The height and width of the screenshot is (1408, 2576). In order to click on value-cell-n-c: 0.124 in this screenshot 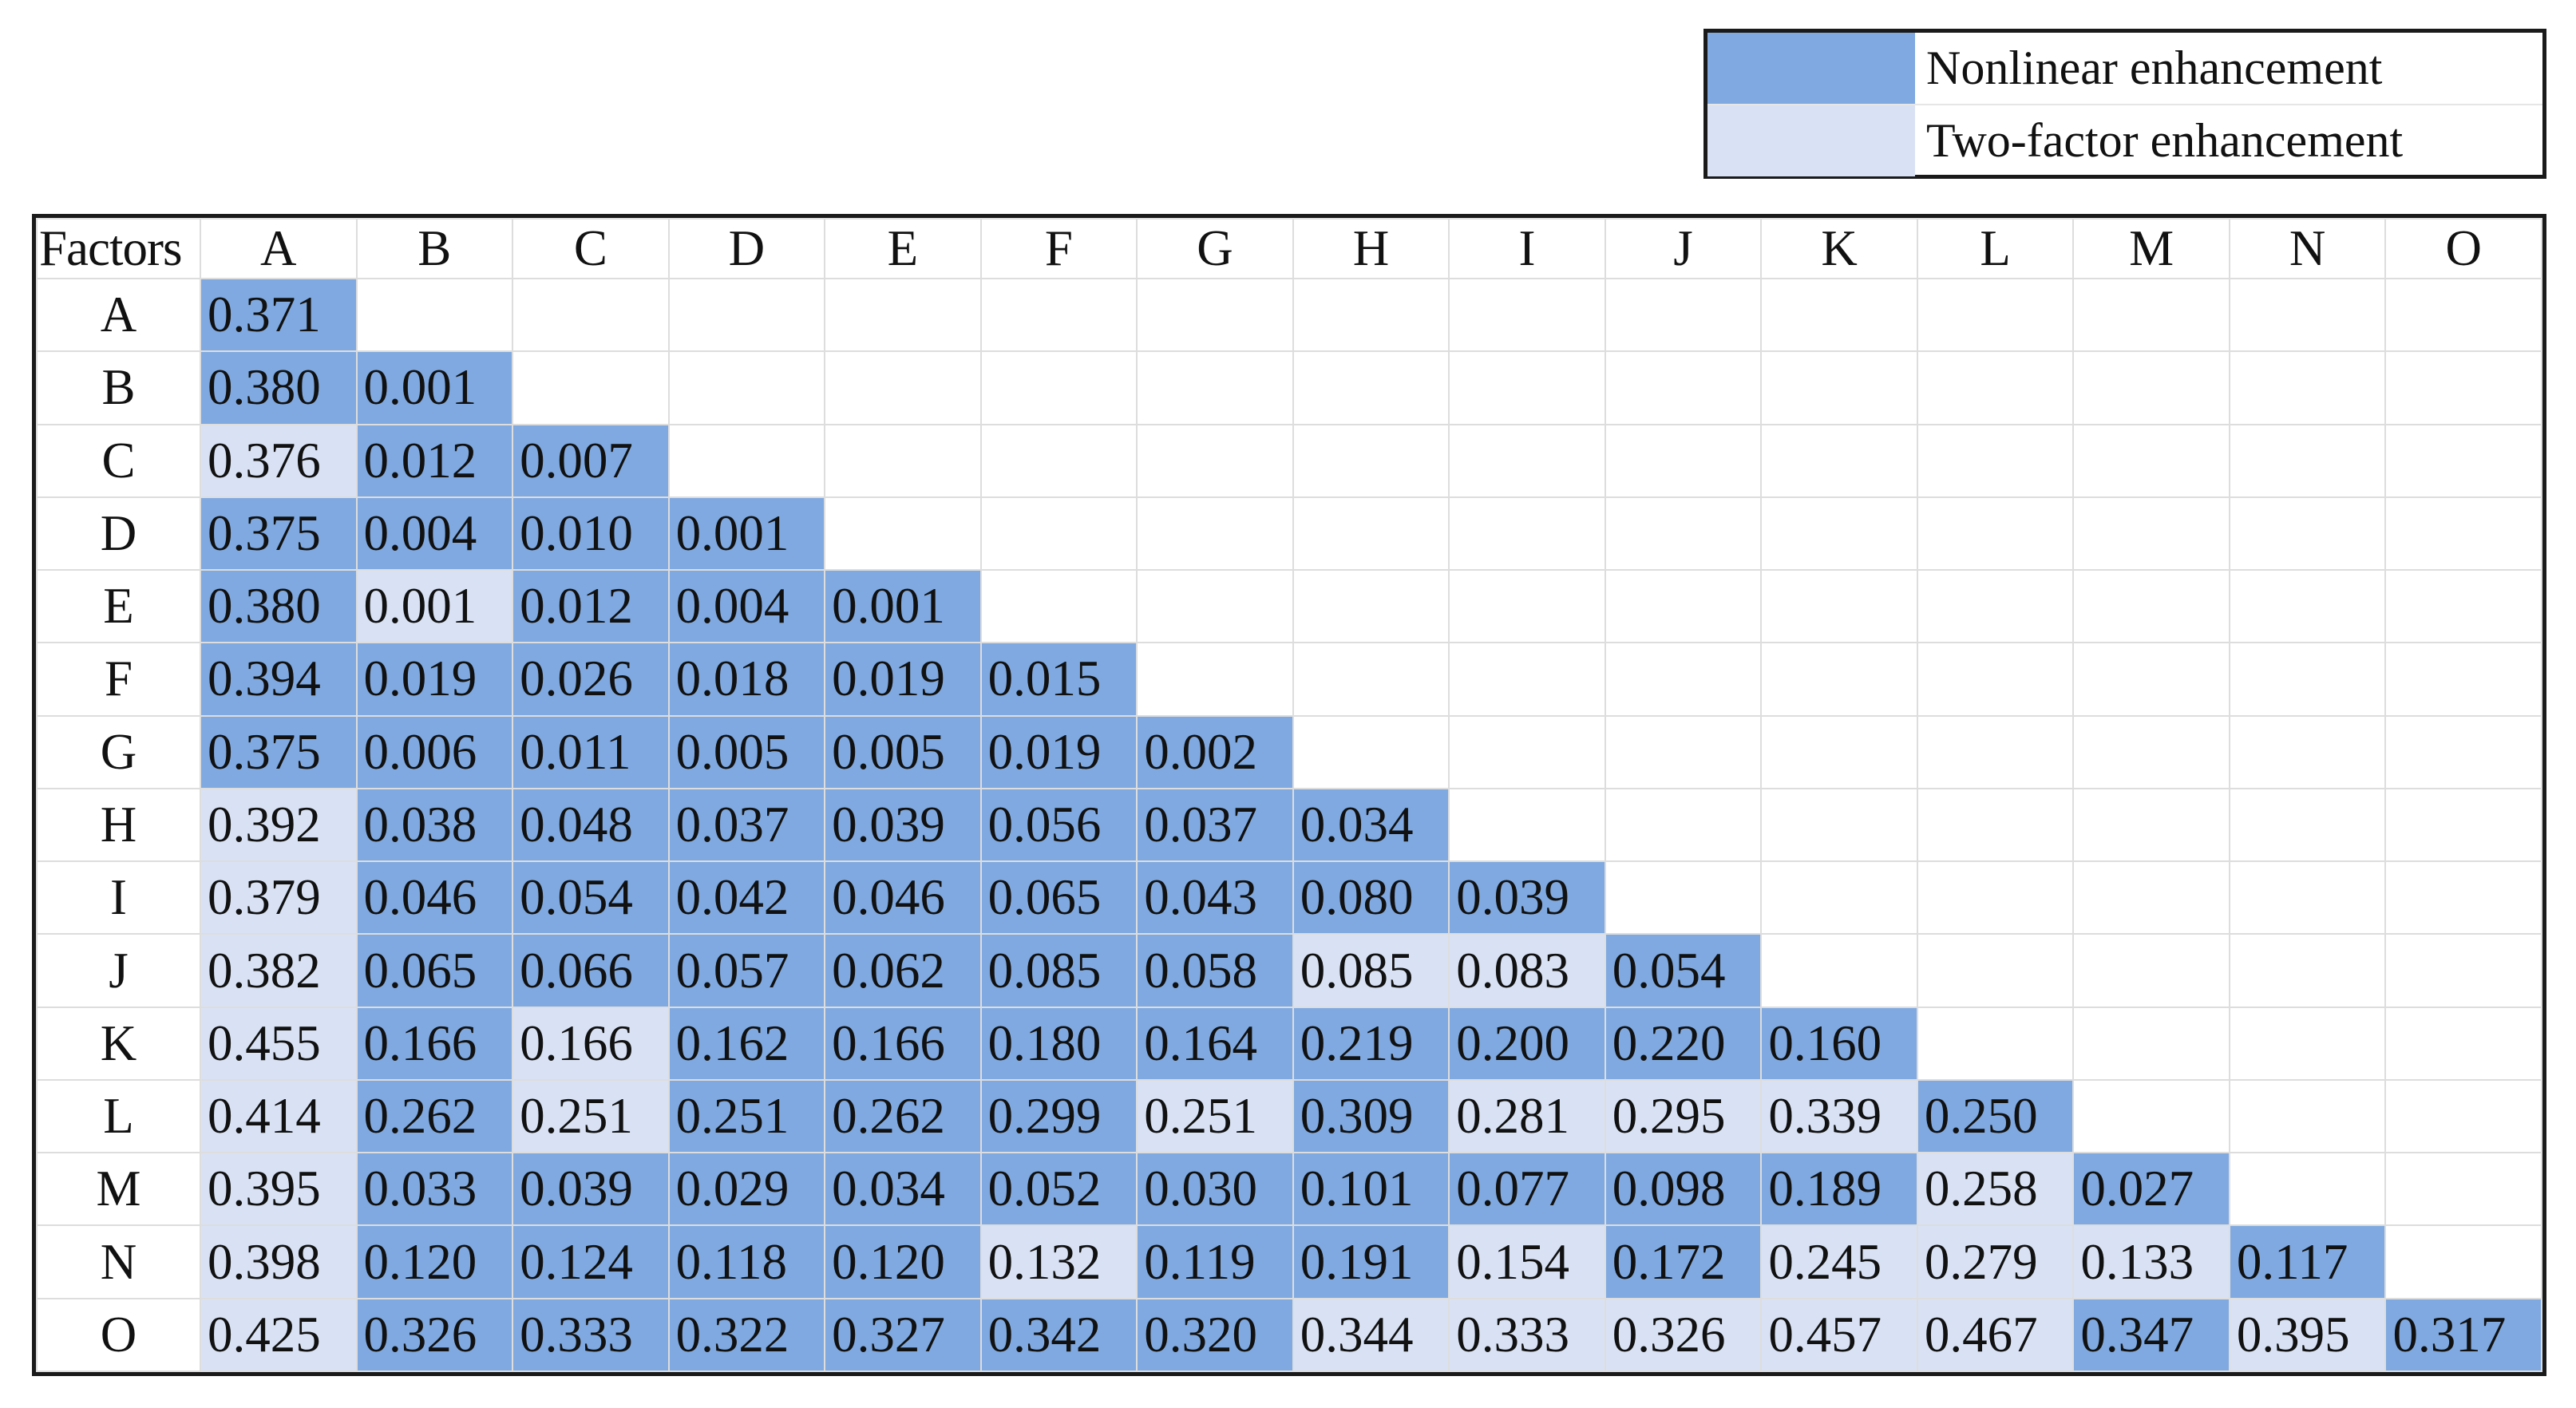, I will do `click(591, 1262)`.